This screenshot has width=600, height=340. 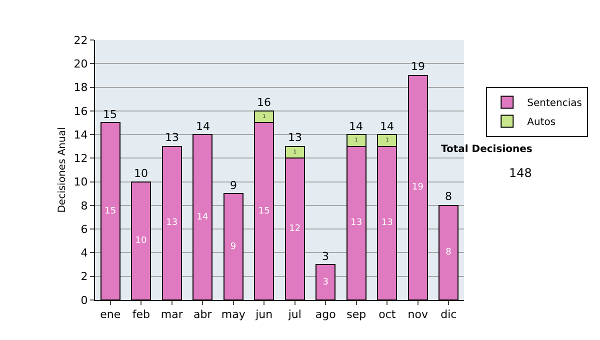 What do you see at coordinates (387, 315) in the screenshot?
I see `x-tick-label: oct` at bounding box center [387, 315].